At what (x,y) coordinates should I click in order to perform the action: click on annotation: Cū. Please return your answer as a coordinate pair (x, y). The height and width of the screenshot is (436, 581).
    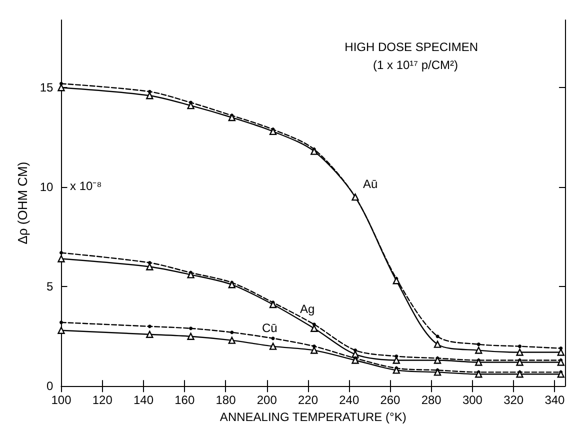
    Looking at the image, I should click on (270, 328).